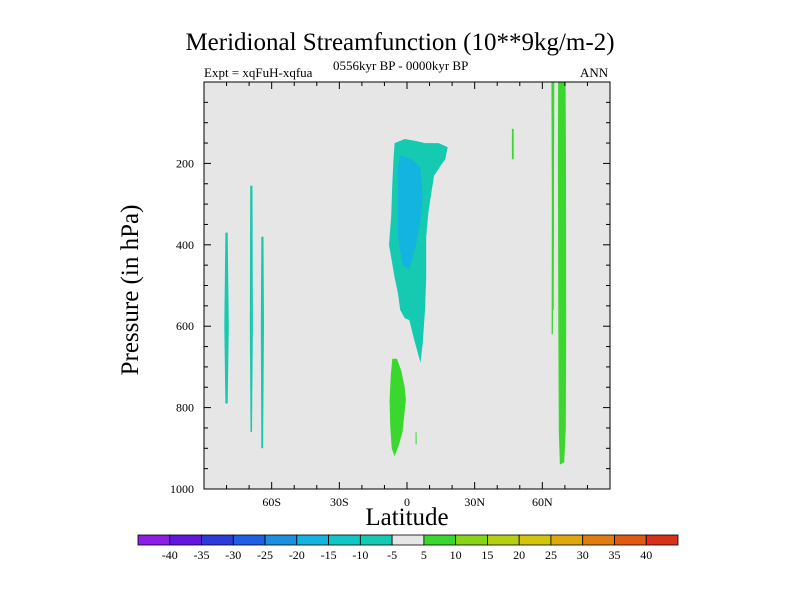  Describe the element at coordinates (474, 502) in the screenshot. I see `x-tick-label: 30N` at that location.